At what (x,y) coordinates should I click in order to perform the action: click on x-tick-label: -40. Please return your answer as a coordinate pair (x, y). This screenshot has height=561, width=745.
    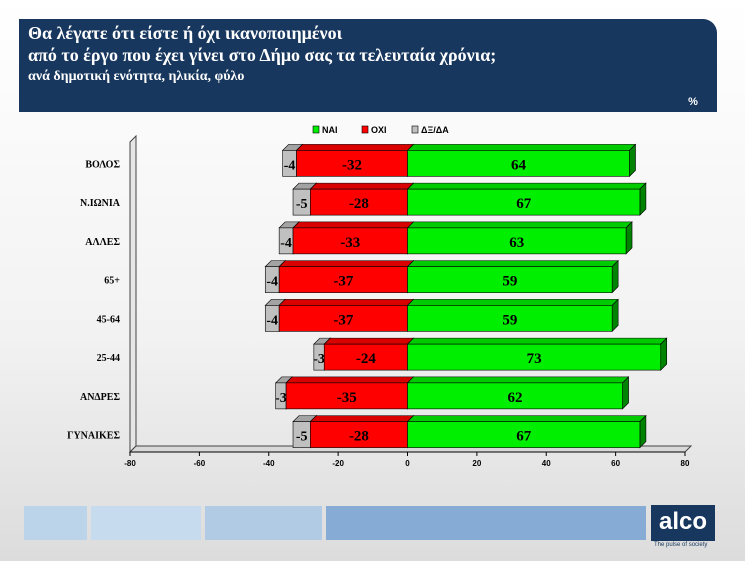
    Looking at the image, I should click on (269, 463).